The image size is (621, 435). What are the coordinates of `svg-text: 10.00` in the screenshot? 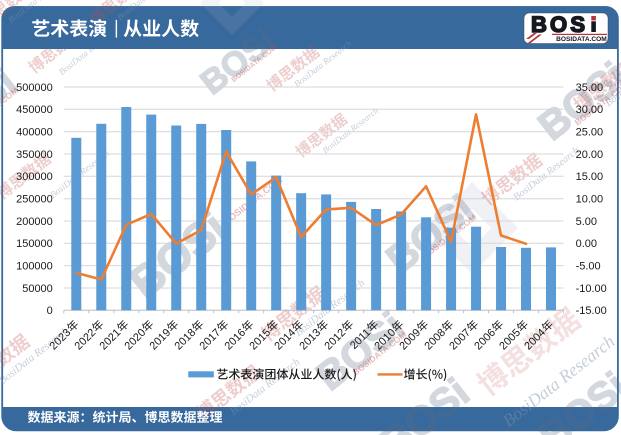 It's located at (590, 200).